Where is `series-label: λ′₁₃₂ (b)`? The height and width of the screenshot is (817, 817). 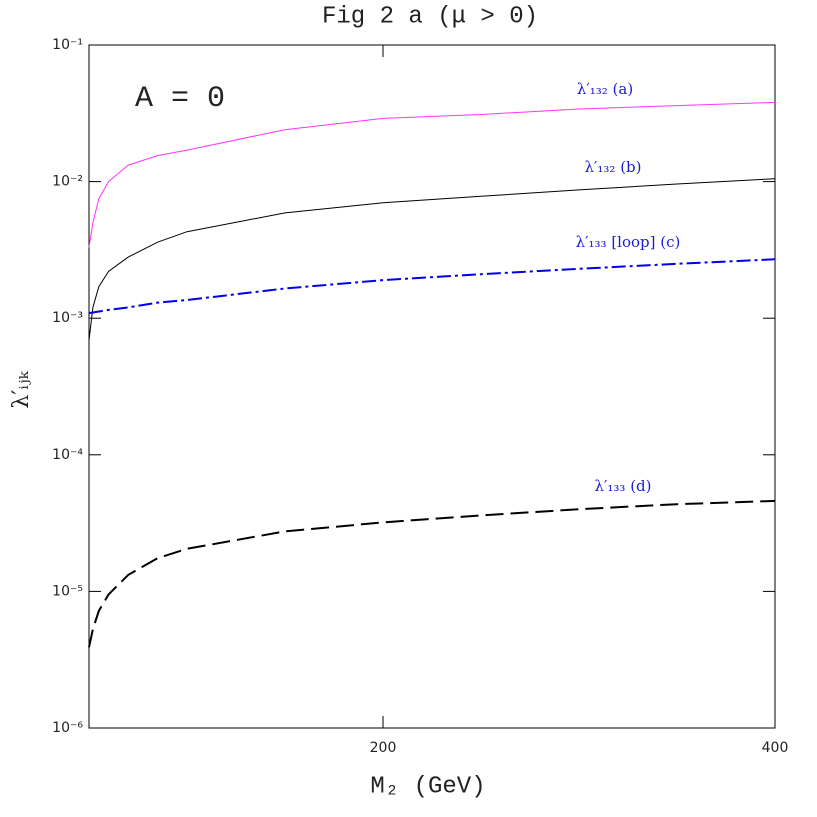 series-label: λ′₁₃₂ (b) is located at coordinates (612, 167).